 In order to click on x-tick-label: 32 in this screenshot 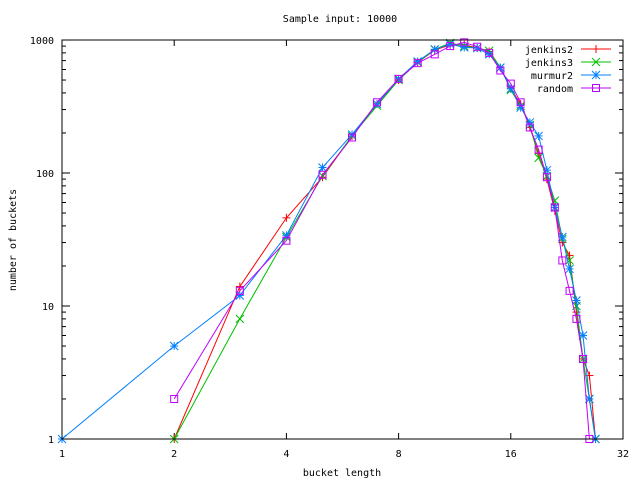, I will do `click(623, 454)`.